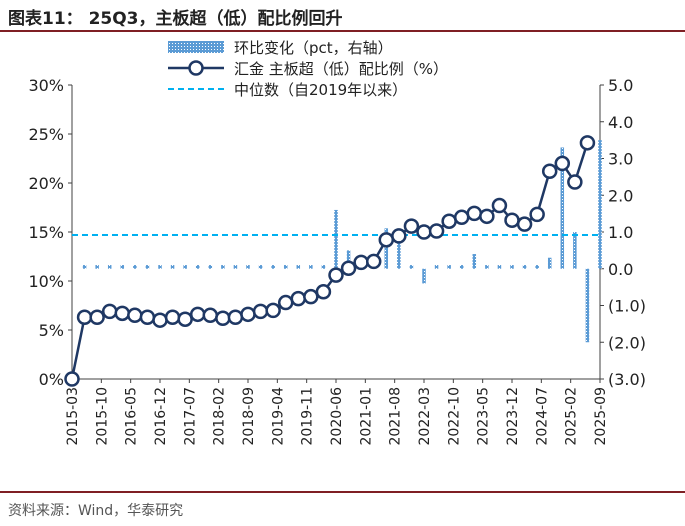  What do you see at coordinates (337, 416) in the screenshot?
I see `x-tick-label: 2020-06` at bounding box center [337, 416].